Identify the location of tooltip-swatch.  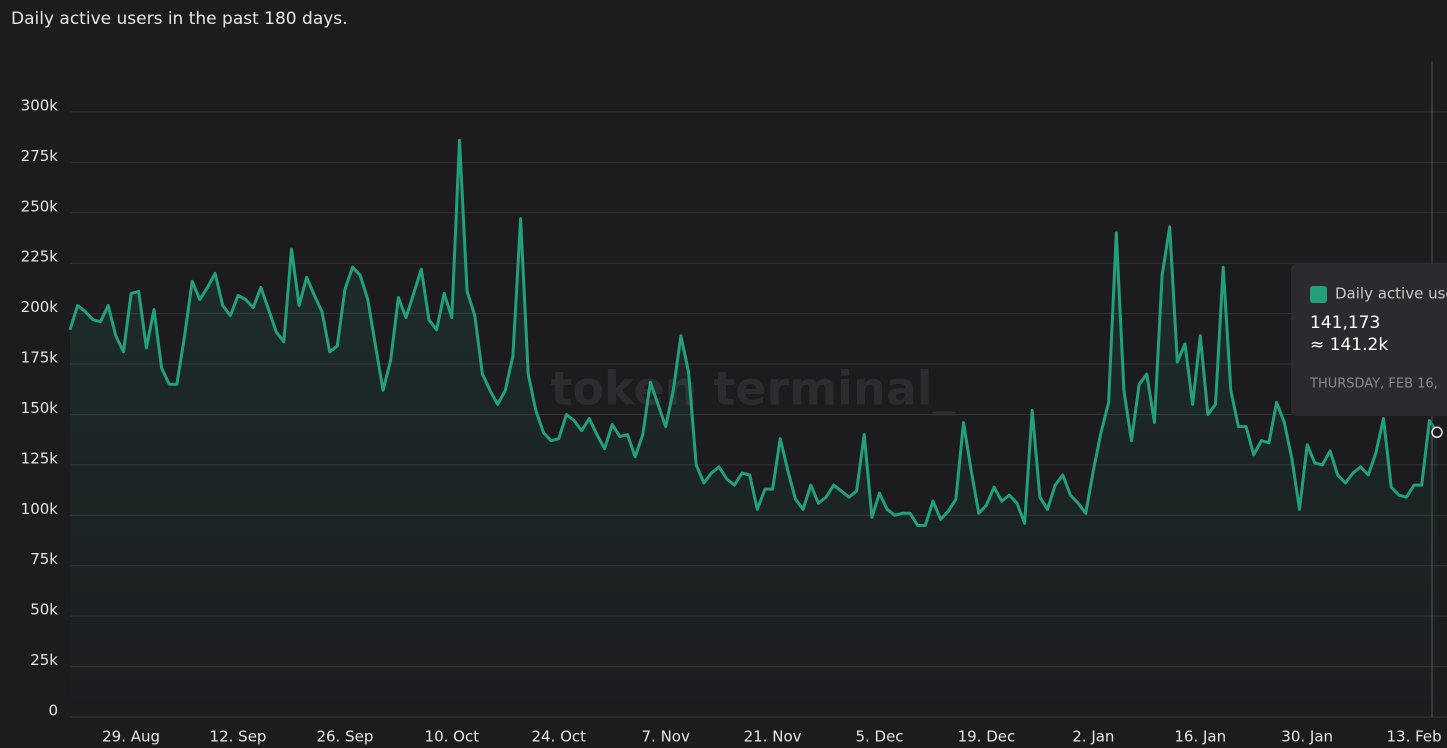
(1318, 294).